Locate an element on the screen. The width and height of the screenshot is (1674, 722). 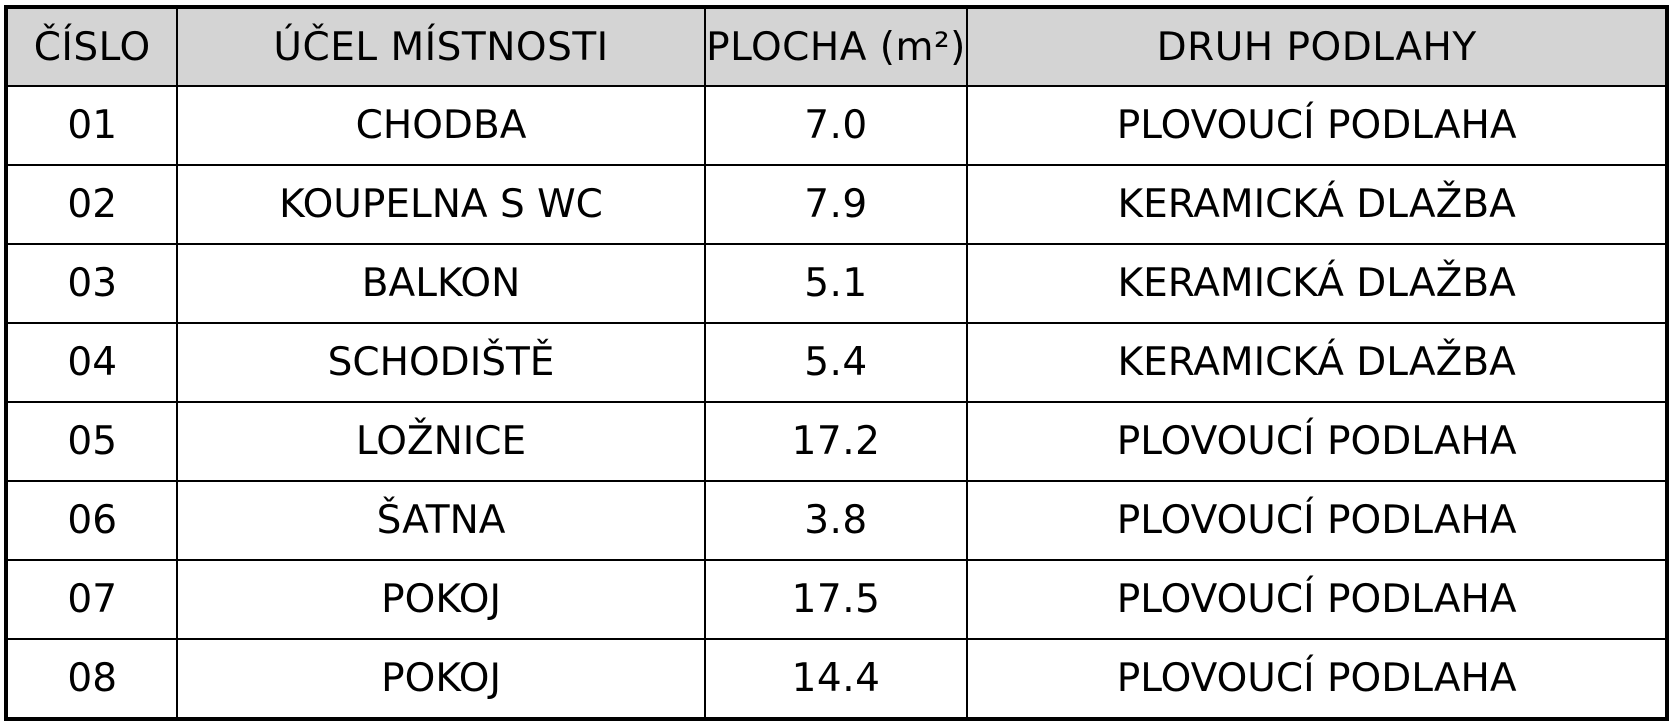
cell-area: 17.5 is located at coordinates (836, 599).